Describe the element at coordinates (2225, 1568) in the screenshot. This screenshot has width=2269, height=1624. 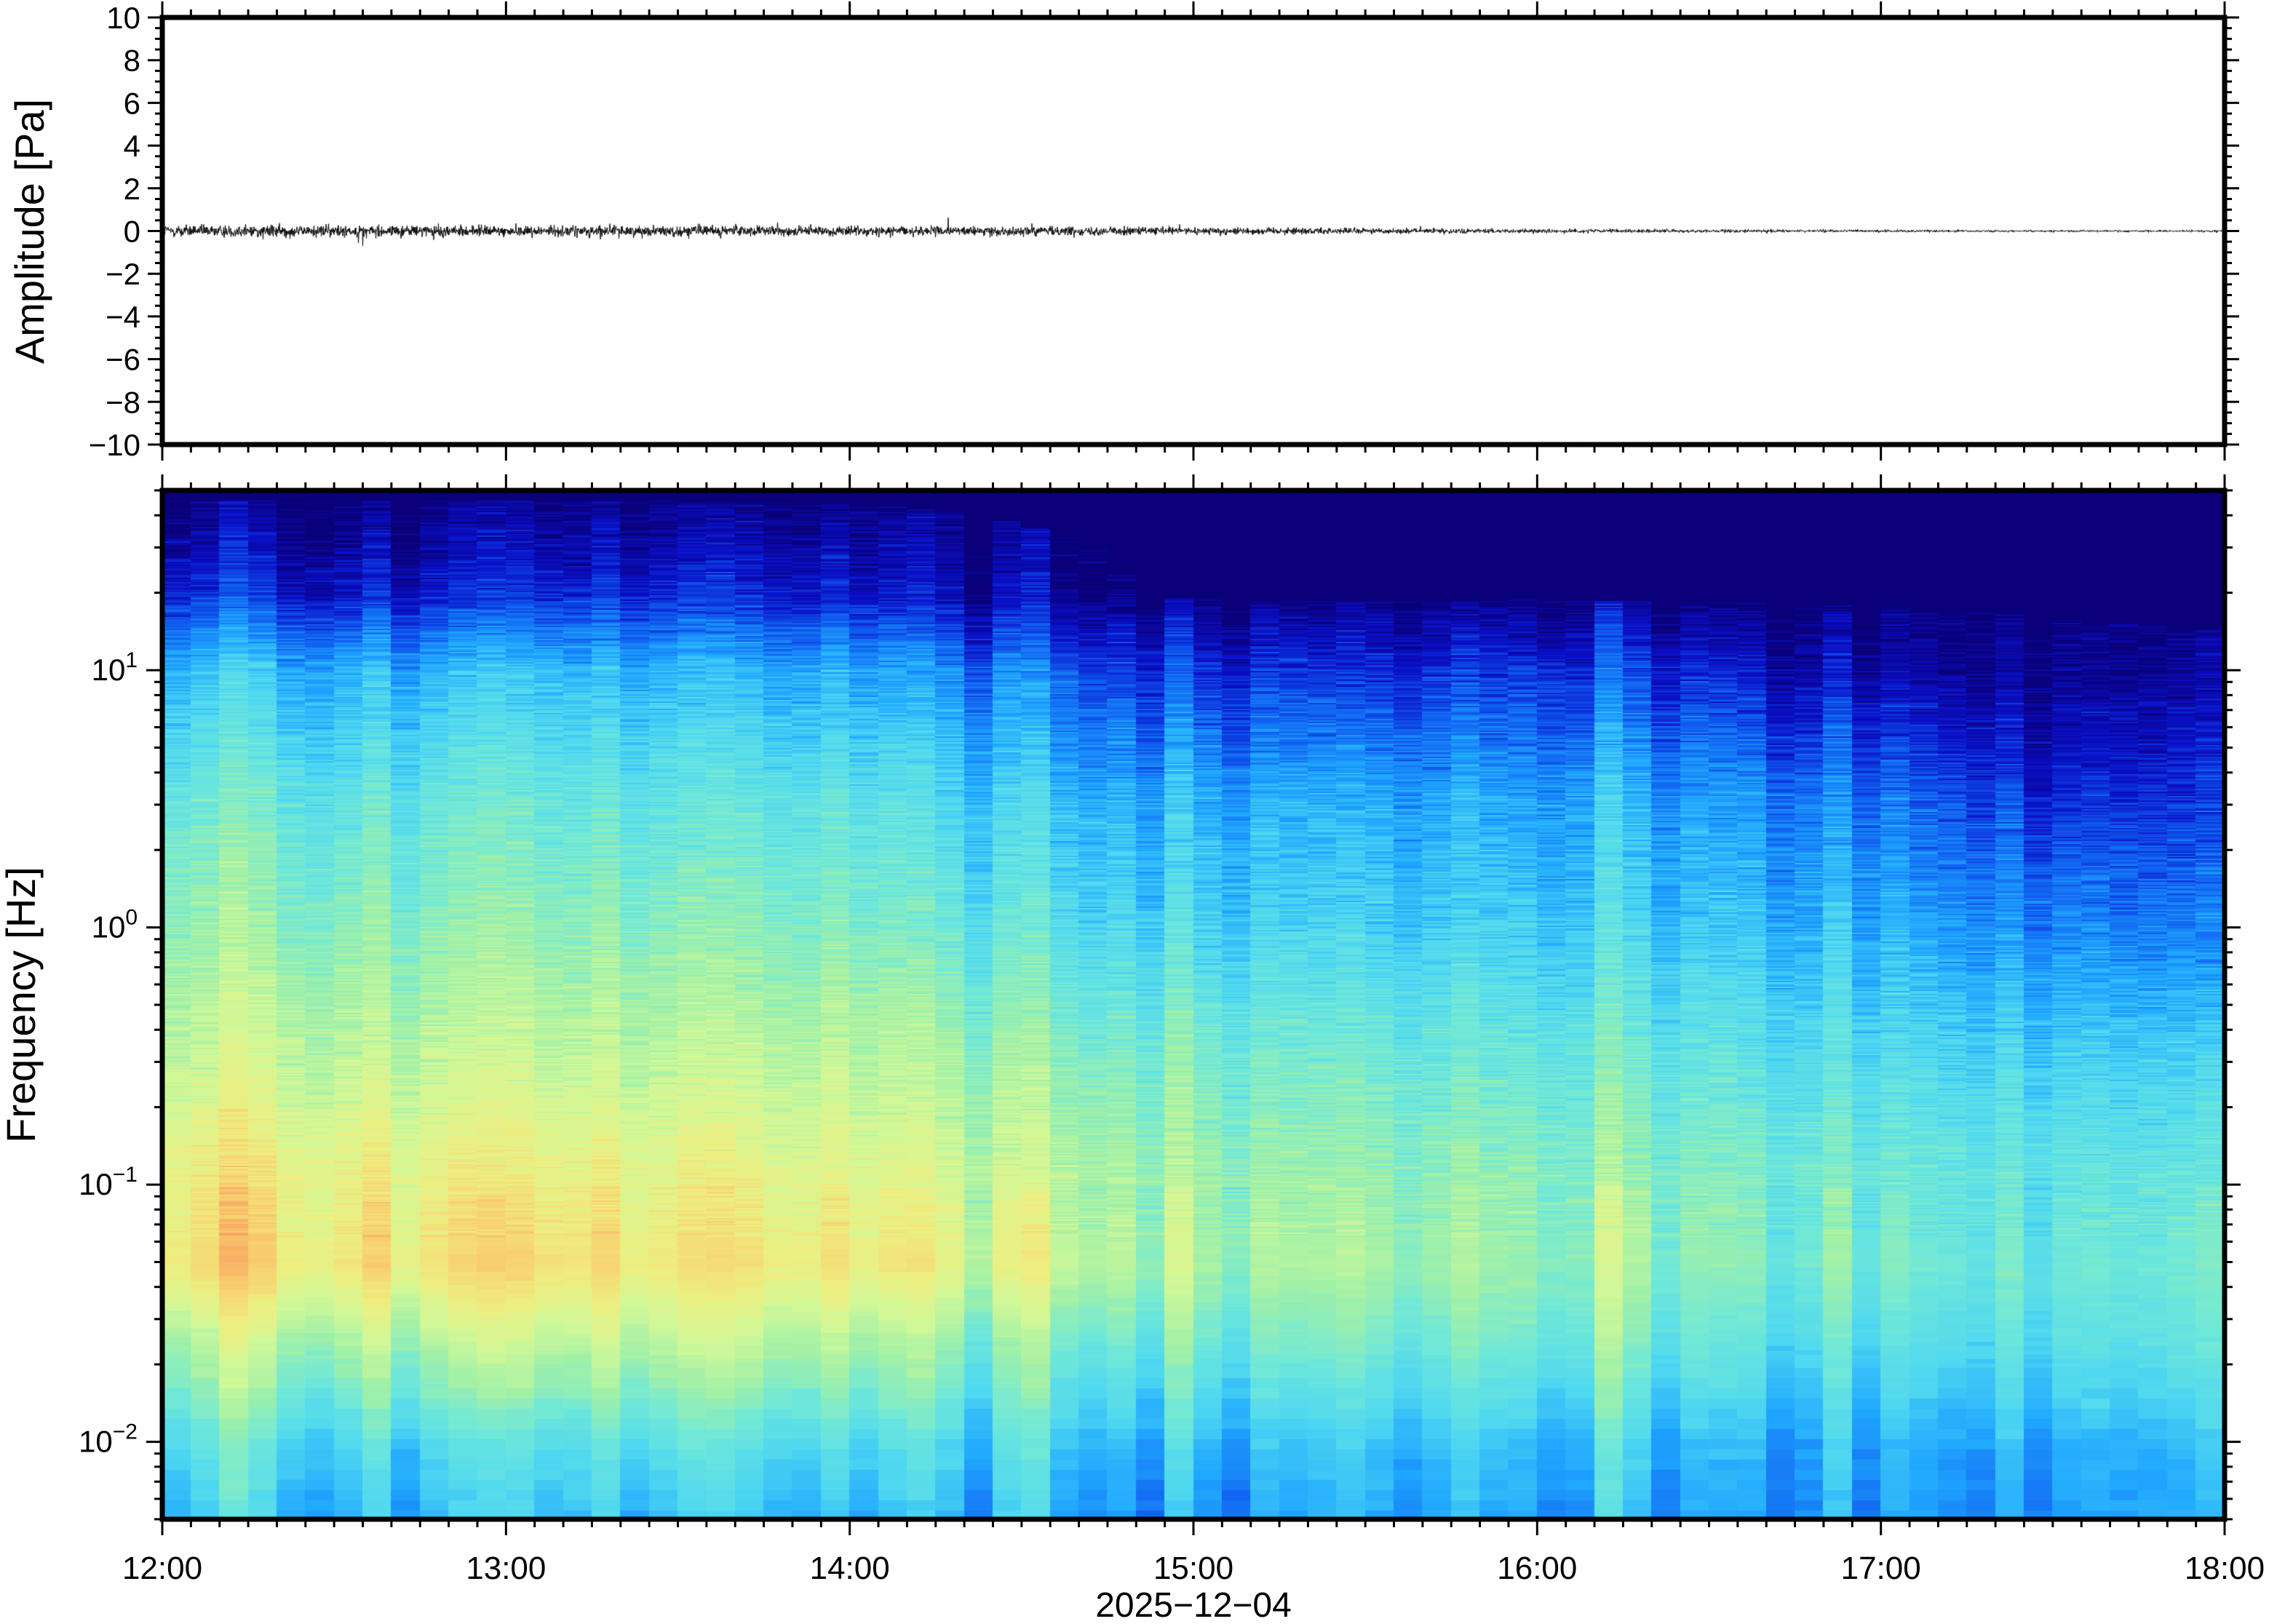
I see `x-tick-label: 18:00` at that location.